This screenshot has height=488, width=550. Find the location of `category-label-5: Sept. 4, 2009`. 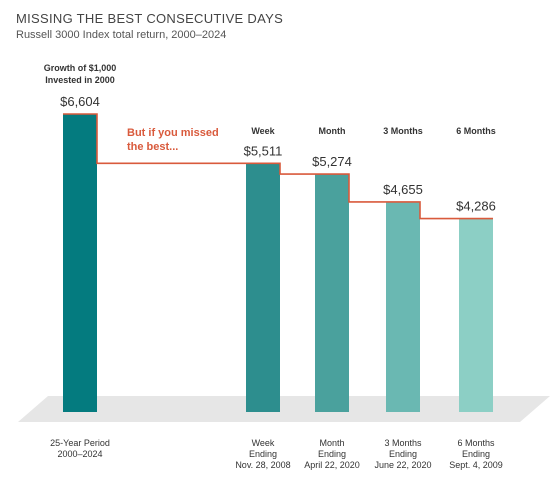

category-label-5: Sept. 4, 2009 is located at coordinates (476, 465).